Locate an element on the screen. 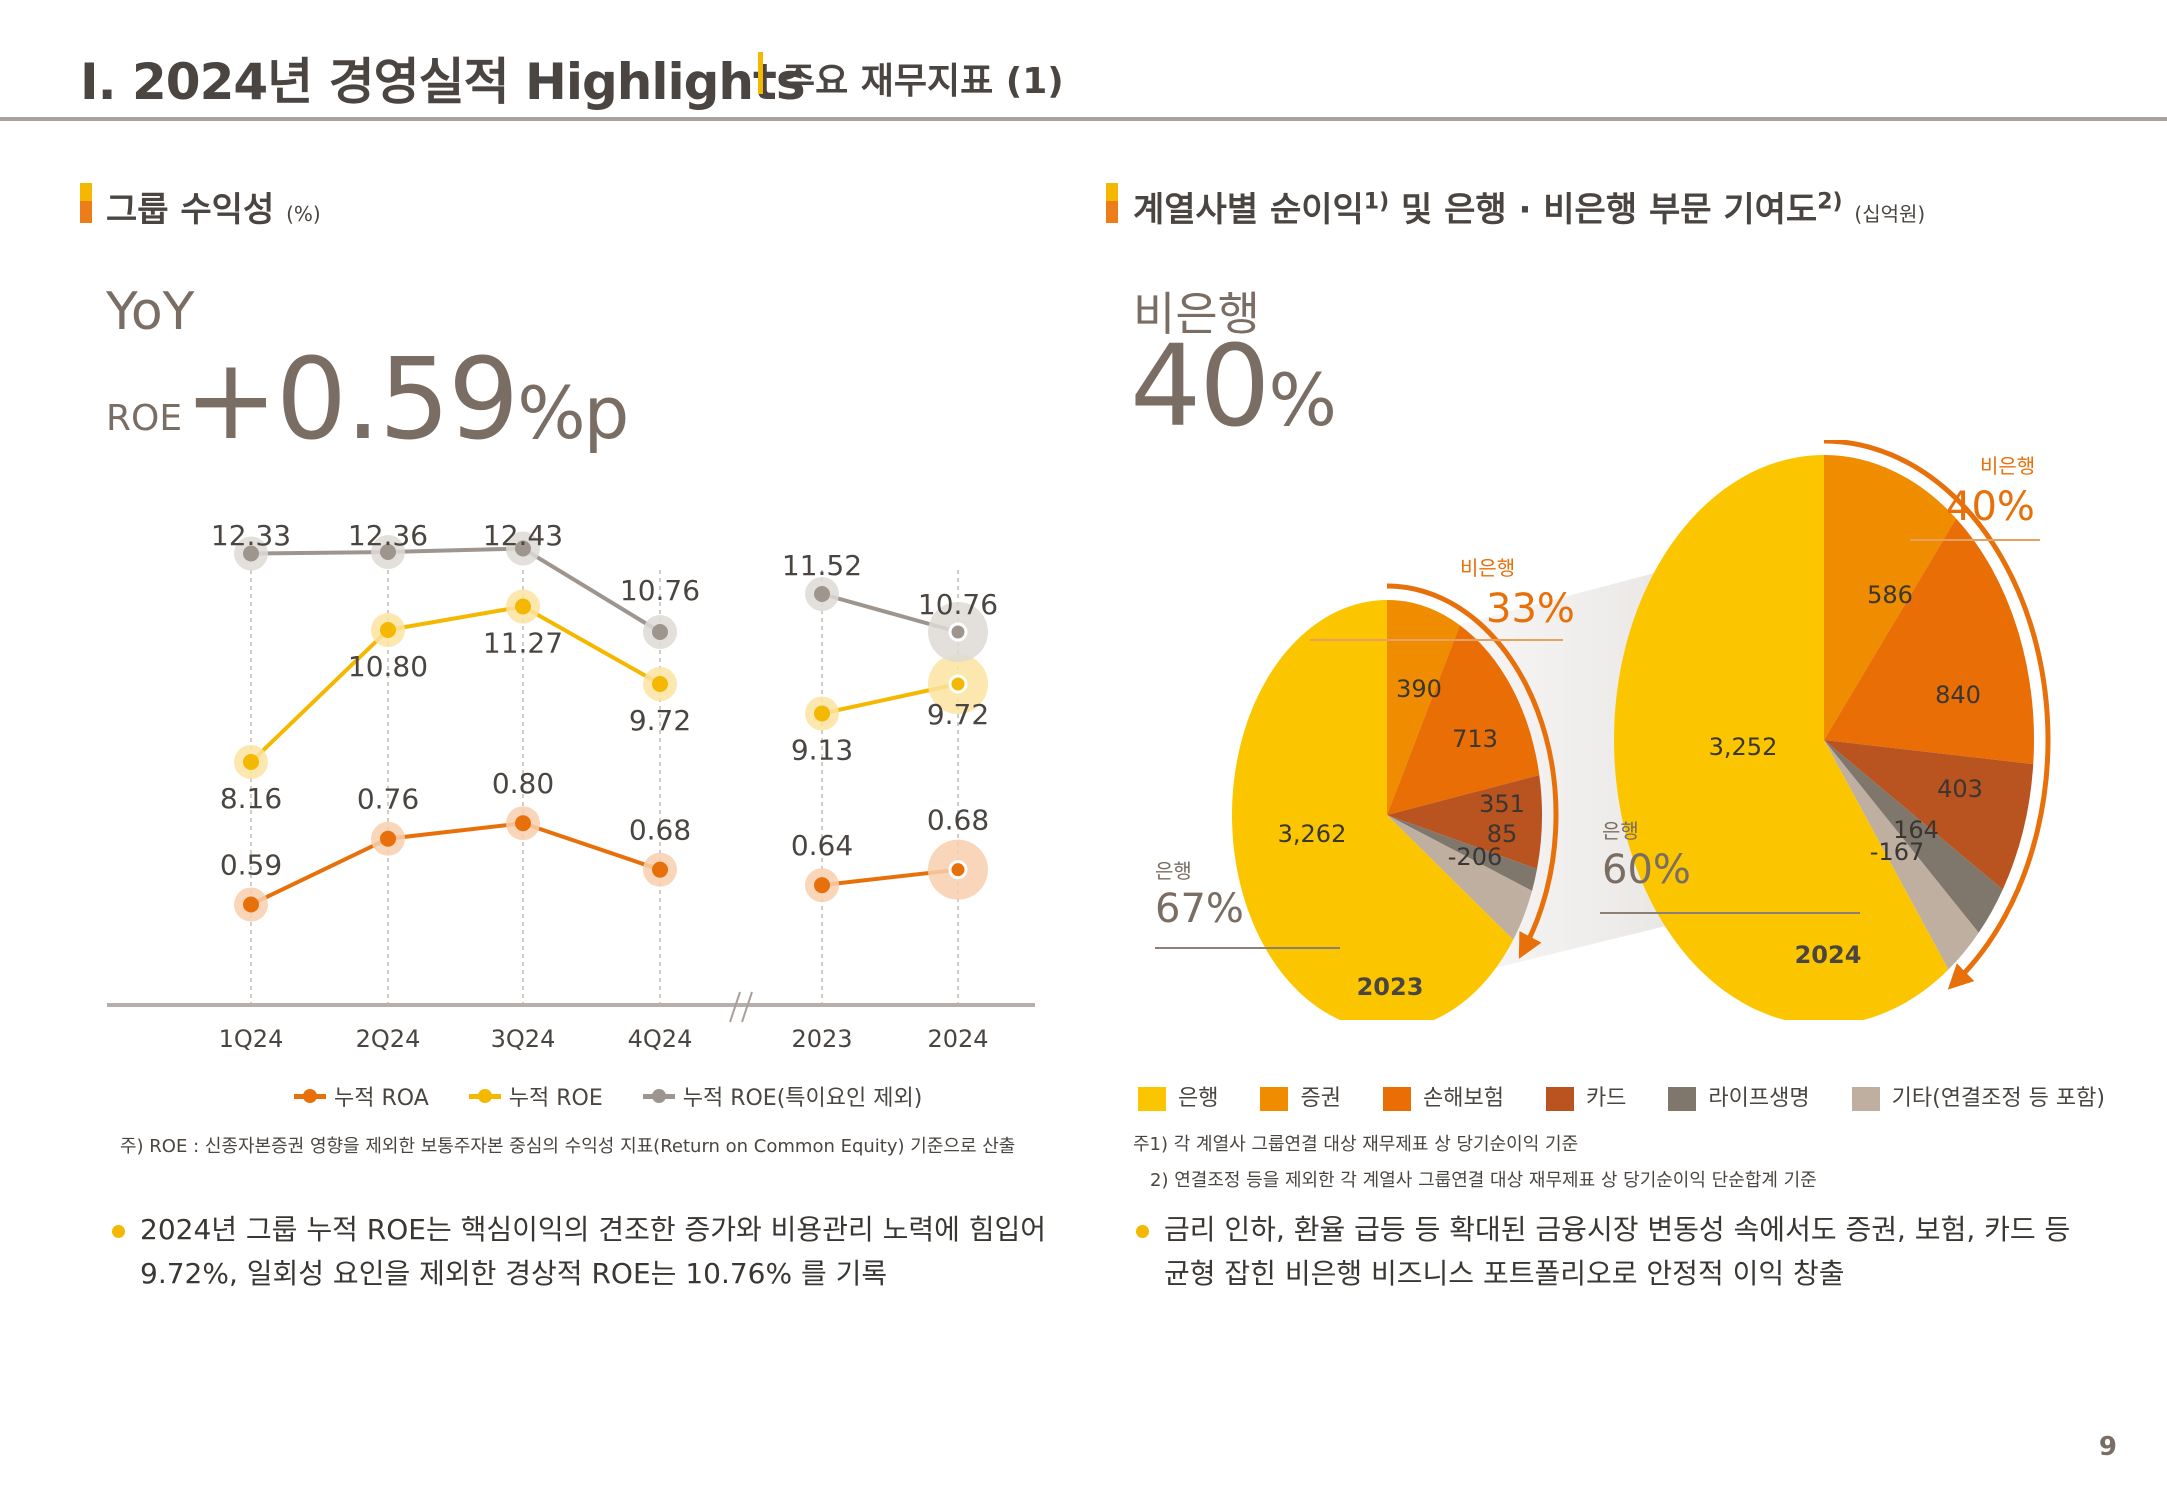 The width and height of the screenshot is (2167, 1500). legend-label: 누적 ROA is located at coordinates (381, 1098).